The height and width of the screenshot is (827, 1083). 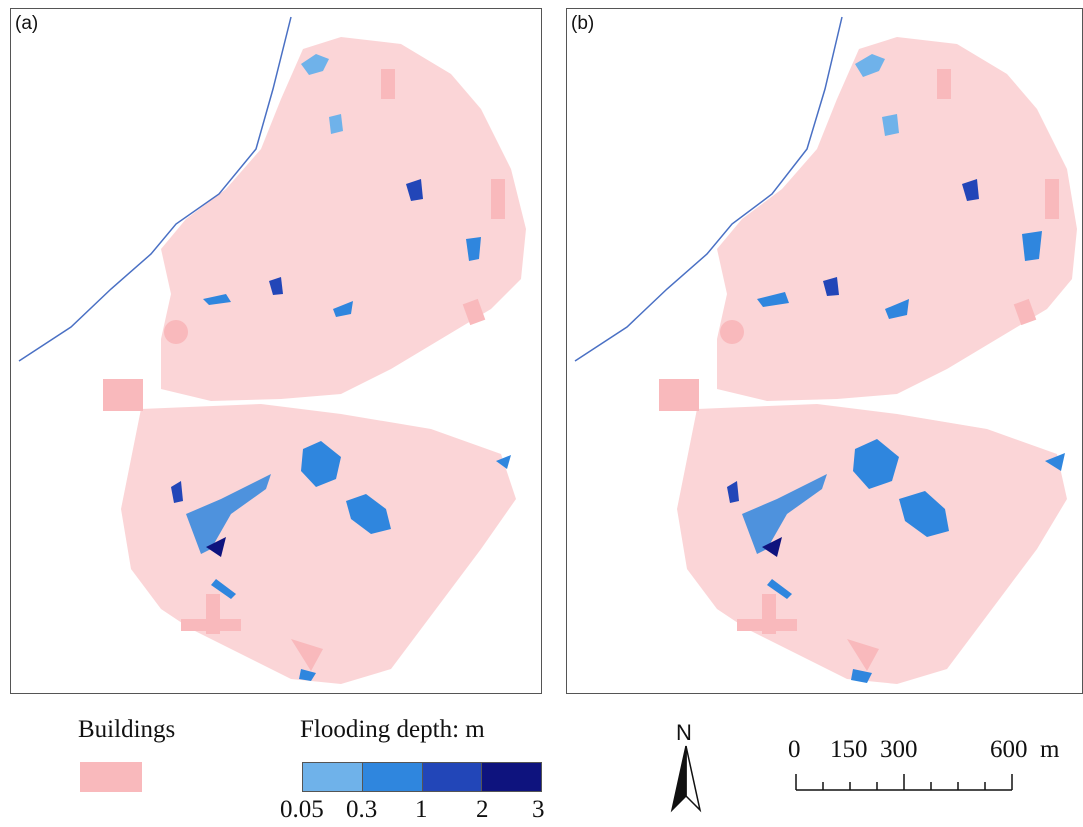 What do you see at coordinates (684, 732) in the screenshot?
I see `north-arrow-label: N` at bounding box center [684, 732].